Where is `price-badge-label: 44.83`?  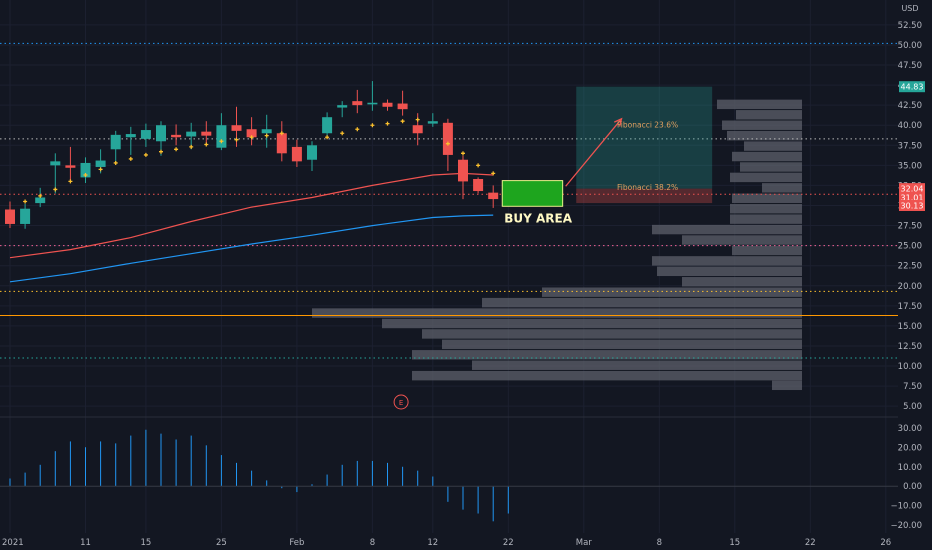 price-badge-label: 44.83 is located at coordinates (912, 87).